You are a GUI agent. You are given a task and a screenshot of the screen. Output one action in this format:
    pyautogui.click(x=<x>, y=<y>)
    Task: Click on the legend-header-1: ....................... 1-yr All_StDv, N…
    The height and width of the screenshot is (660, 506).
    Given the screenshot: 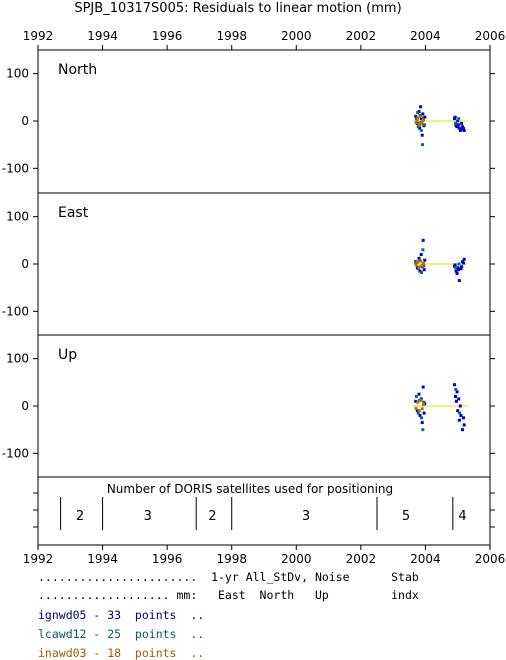 What is the action you would take?
    pyautogui.click(x=228, y=577)
    